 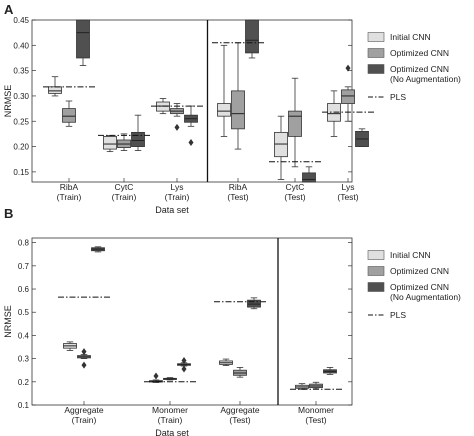 What do you see at coordinates (124, 187) in the screenshot?
I see `x-tick-label-line: CytC` at bounding box center [124, 187].